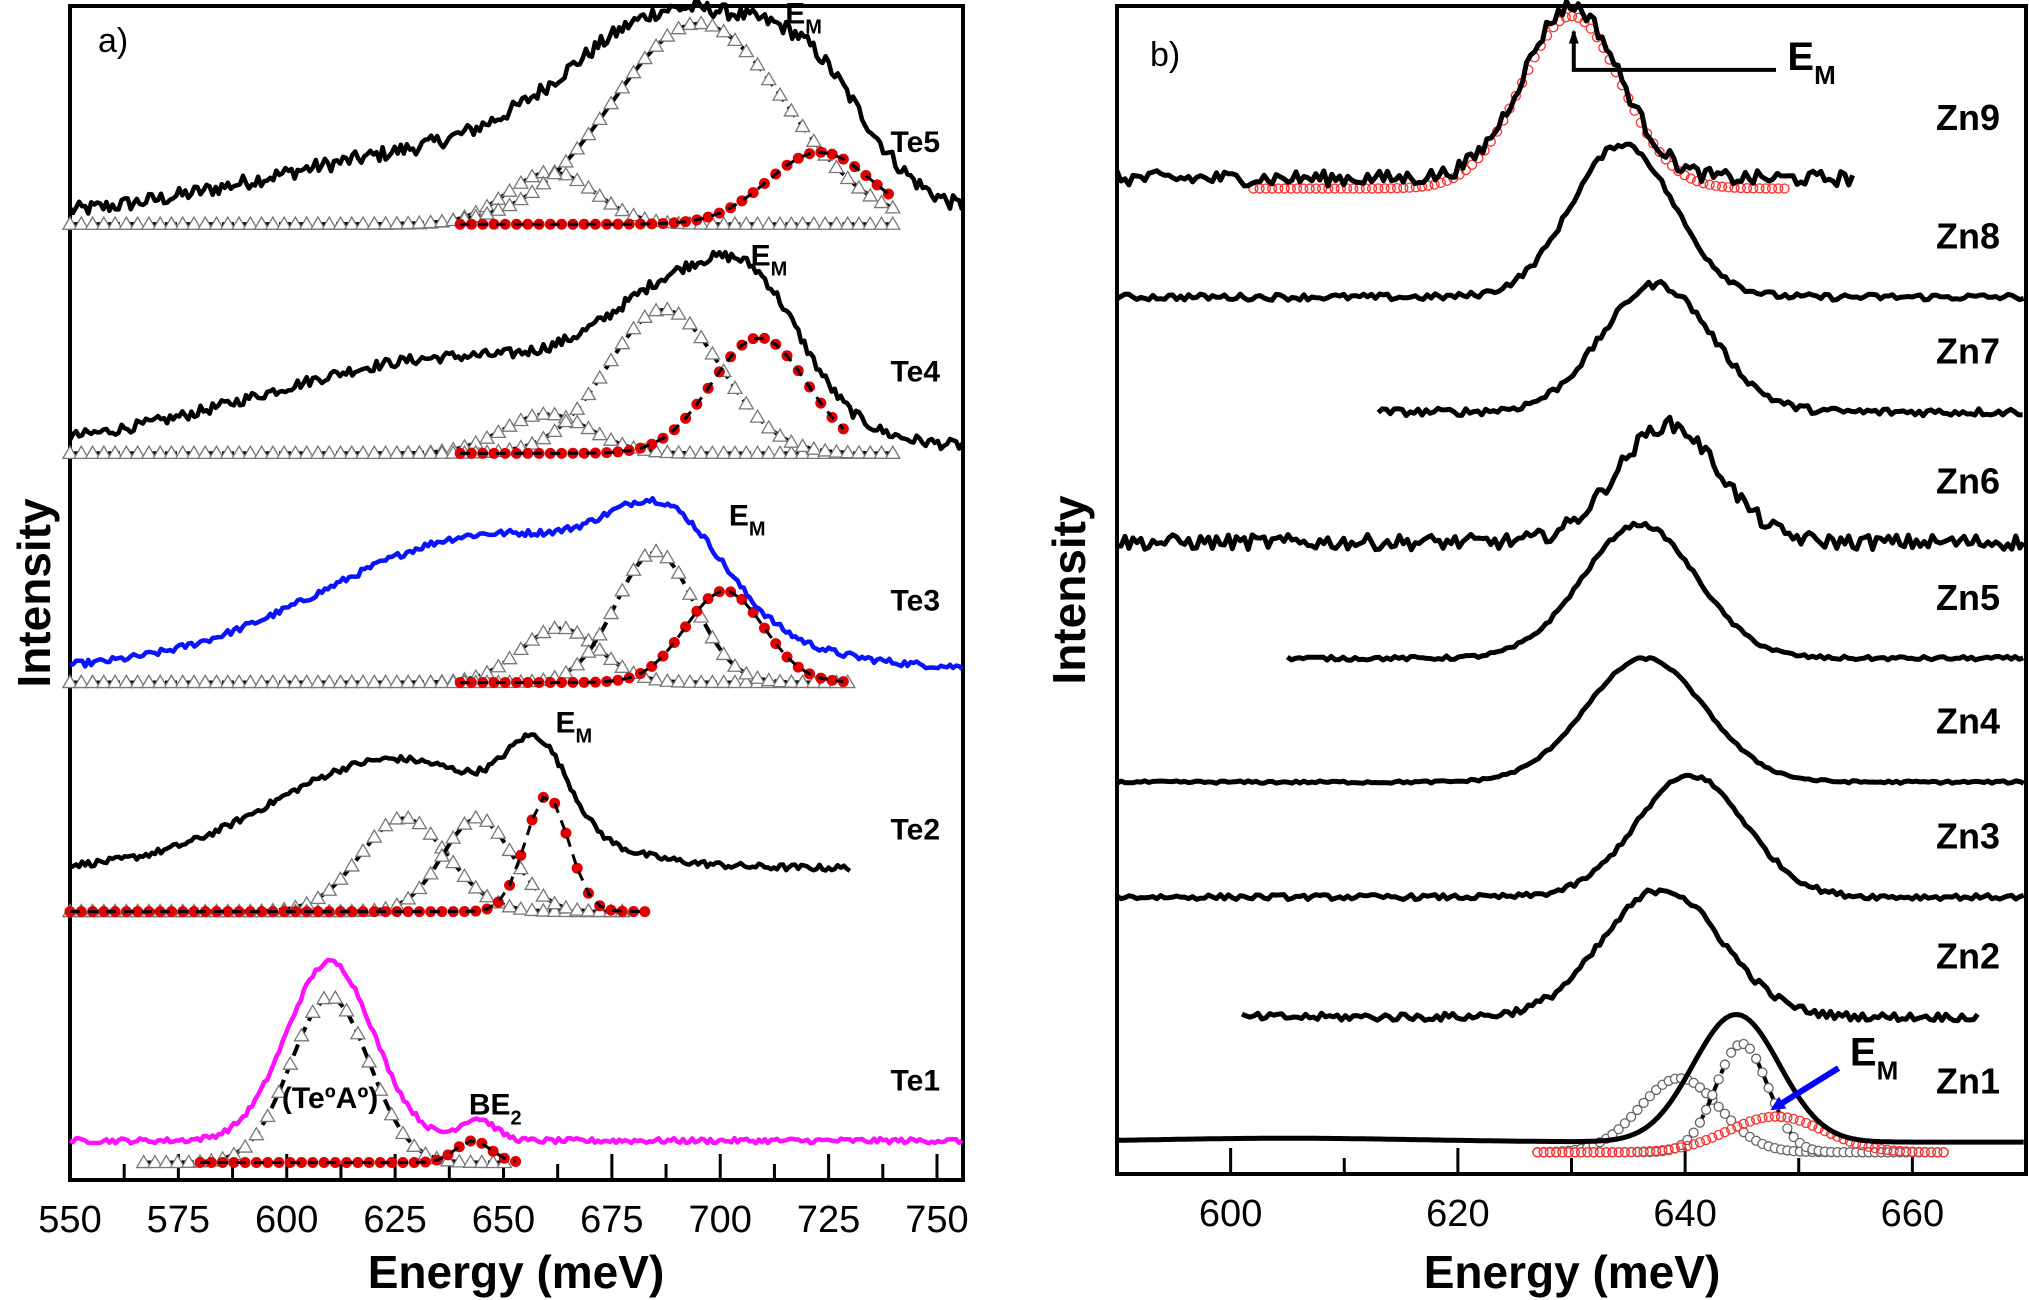  What do you see at coordinates (1573, 36) in the screenshot?
I see `em-pointer-arrowhead` at bounding box center [1573, 36].